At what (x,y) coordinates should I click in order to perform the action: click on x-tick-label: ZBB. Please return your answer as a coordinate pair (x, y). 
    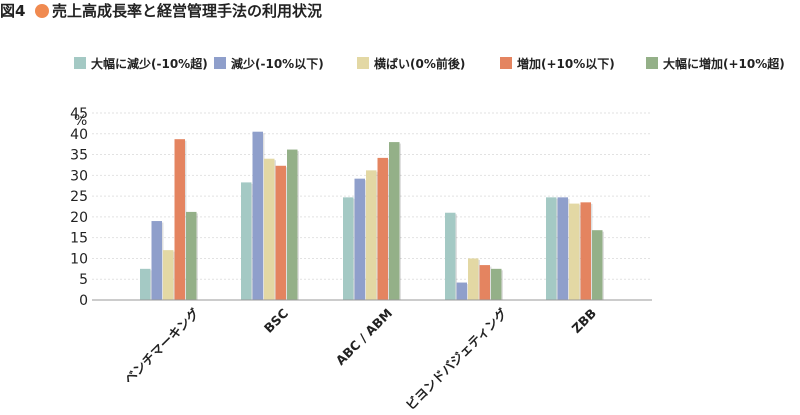
    Looking at the image, I should click on (584, 321).